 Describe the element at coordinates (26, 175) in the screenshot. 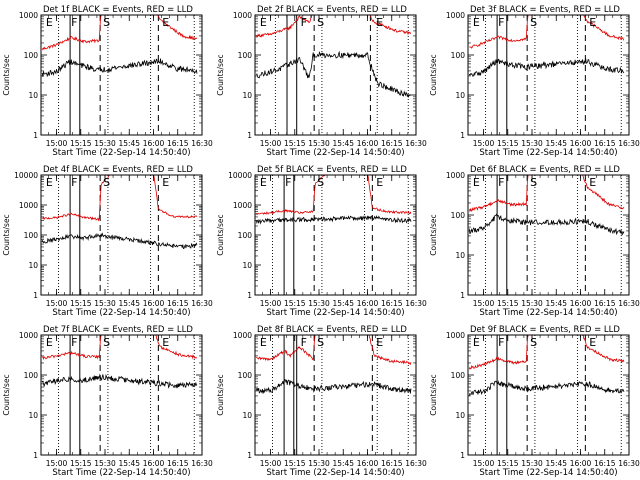

I see `y-tick-label: 10000` at that location.